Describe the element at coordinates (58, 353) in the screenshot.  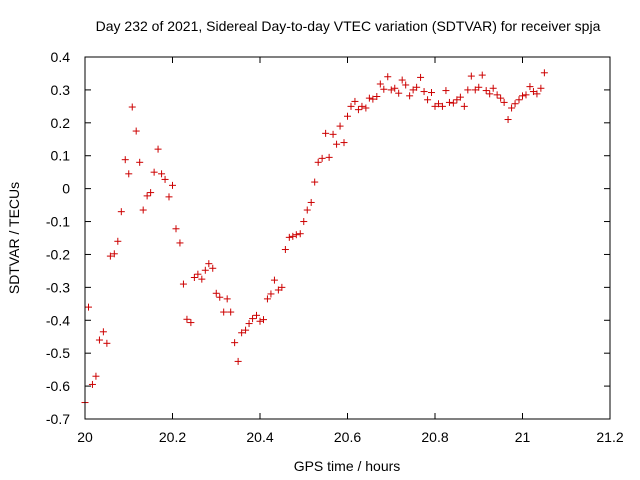
I see `y-tick-label: -0.5` at that location.